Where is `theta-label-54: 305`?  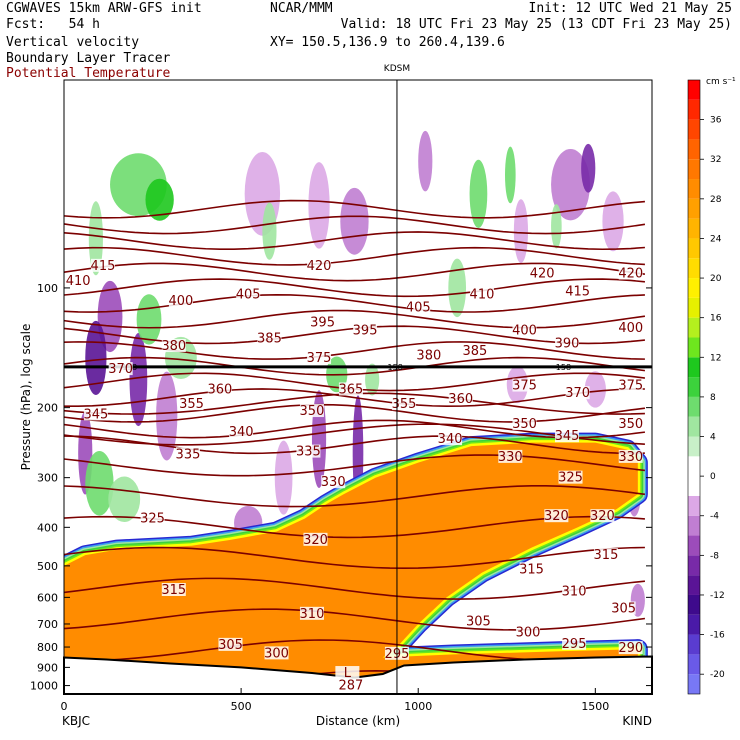
theta-label-54: 305 is located at coordinates (230, 645).